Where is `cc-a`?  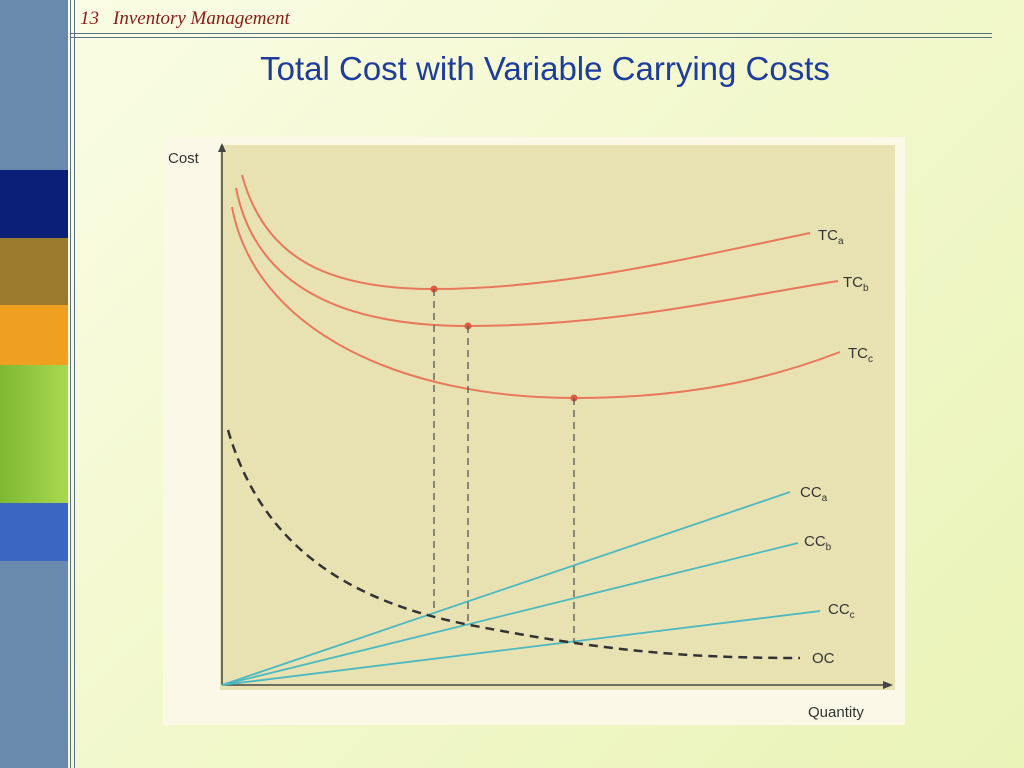
cc-a is located at coordinates (506, 588).